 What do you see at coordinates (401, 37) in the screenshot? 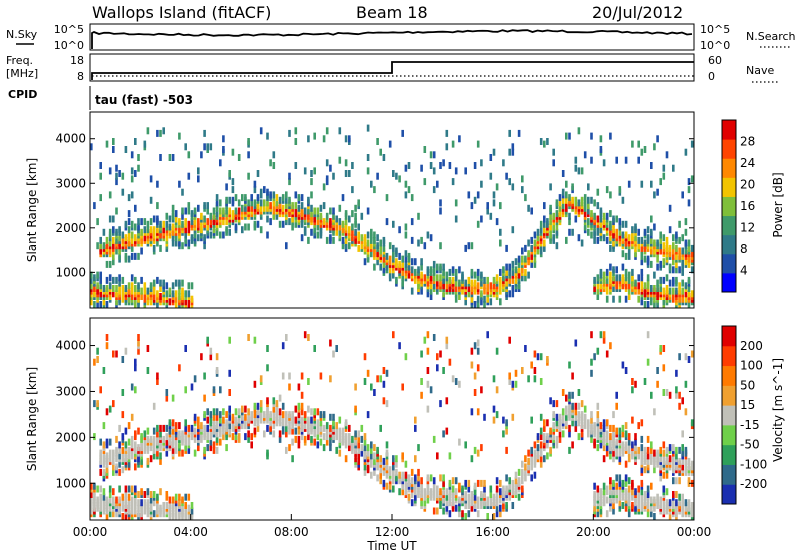
I see `noise-panel: N.Sky 10^5 10^0 10^5 10^0 N.Search` at bounding box center [401, 37].